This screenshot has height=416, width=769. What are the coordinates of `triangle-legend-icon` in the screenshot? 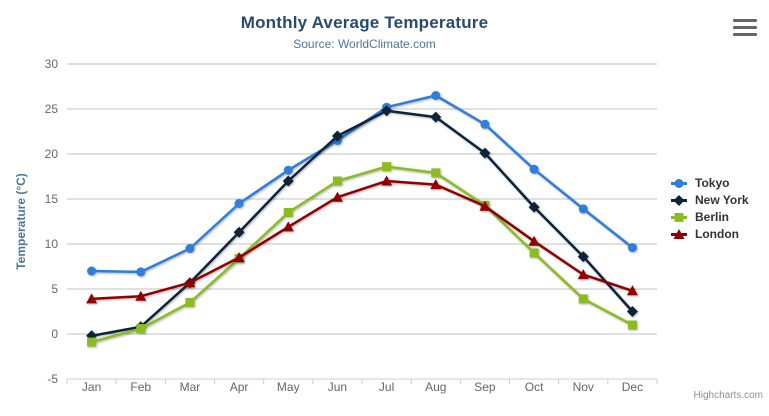 It's located at (679, 233).